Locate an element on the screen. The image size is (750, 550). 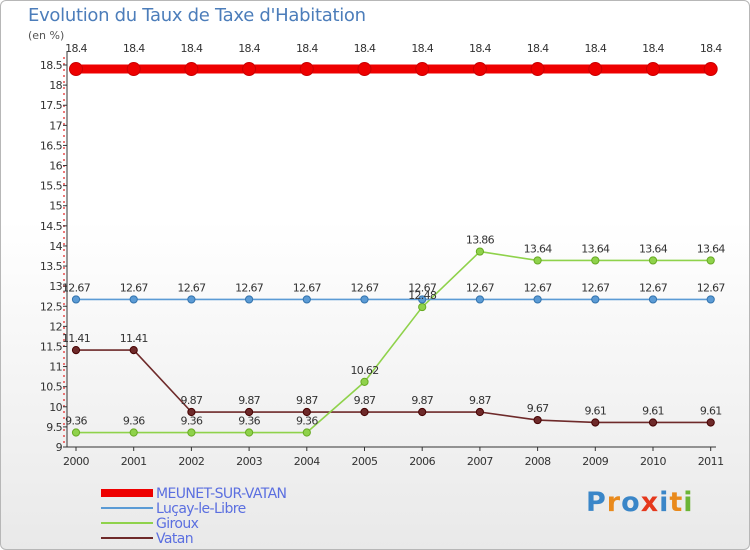
y-tick-label: 13 is located at coordinates (55, 286).